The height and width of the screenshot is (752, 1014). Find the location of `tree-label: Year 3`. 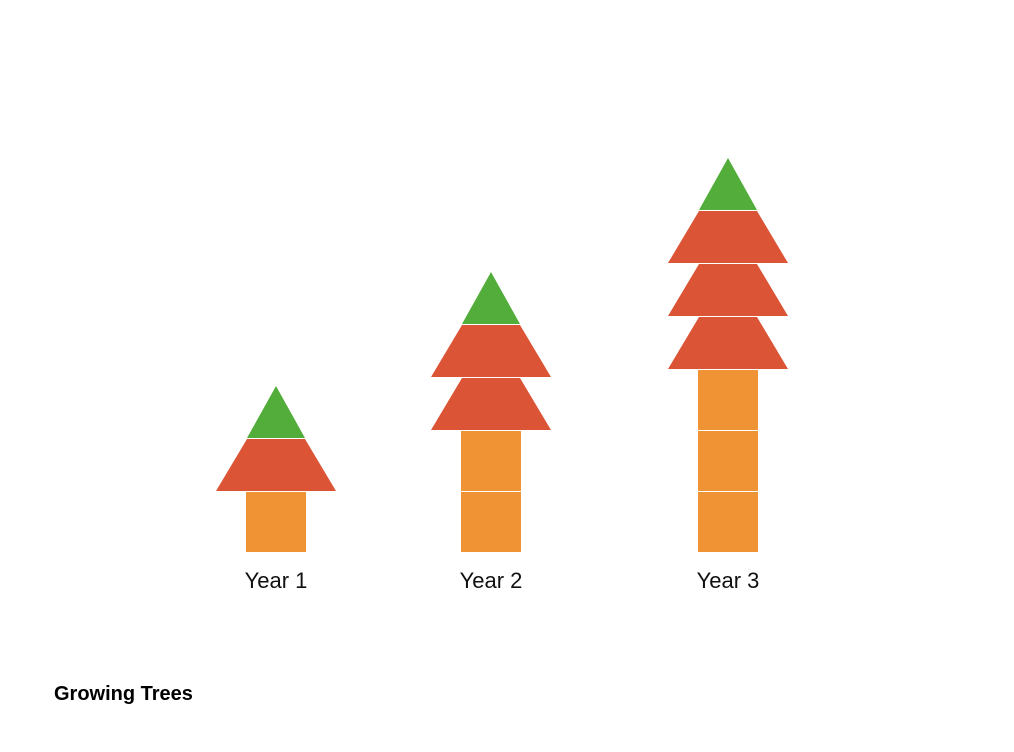

tree-label: Year 3 is located at coordinates (728, 580).